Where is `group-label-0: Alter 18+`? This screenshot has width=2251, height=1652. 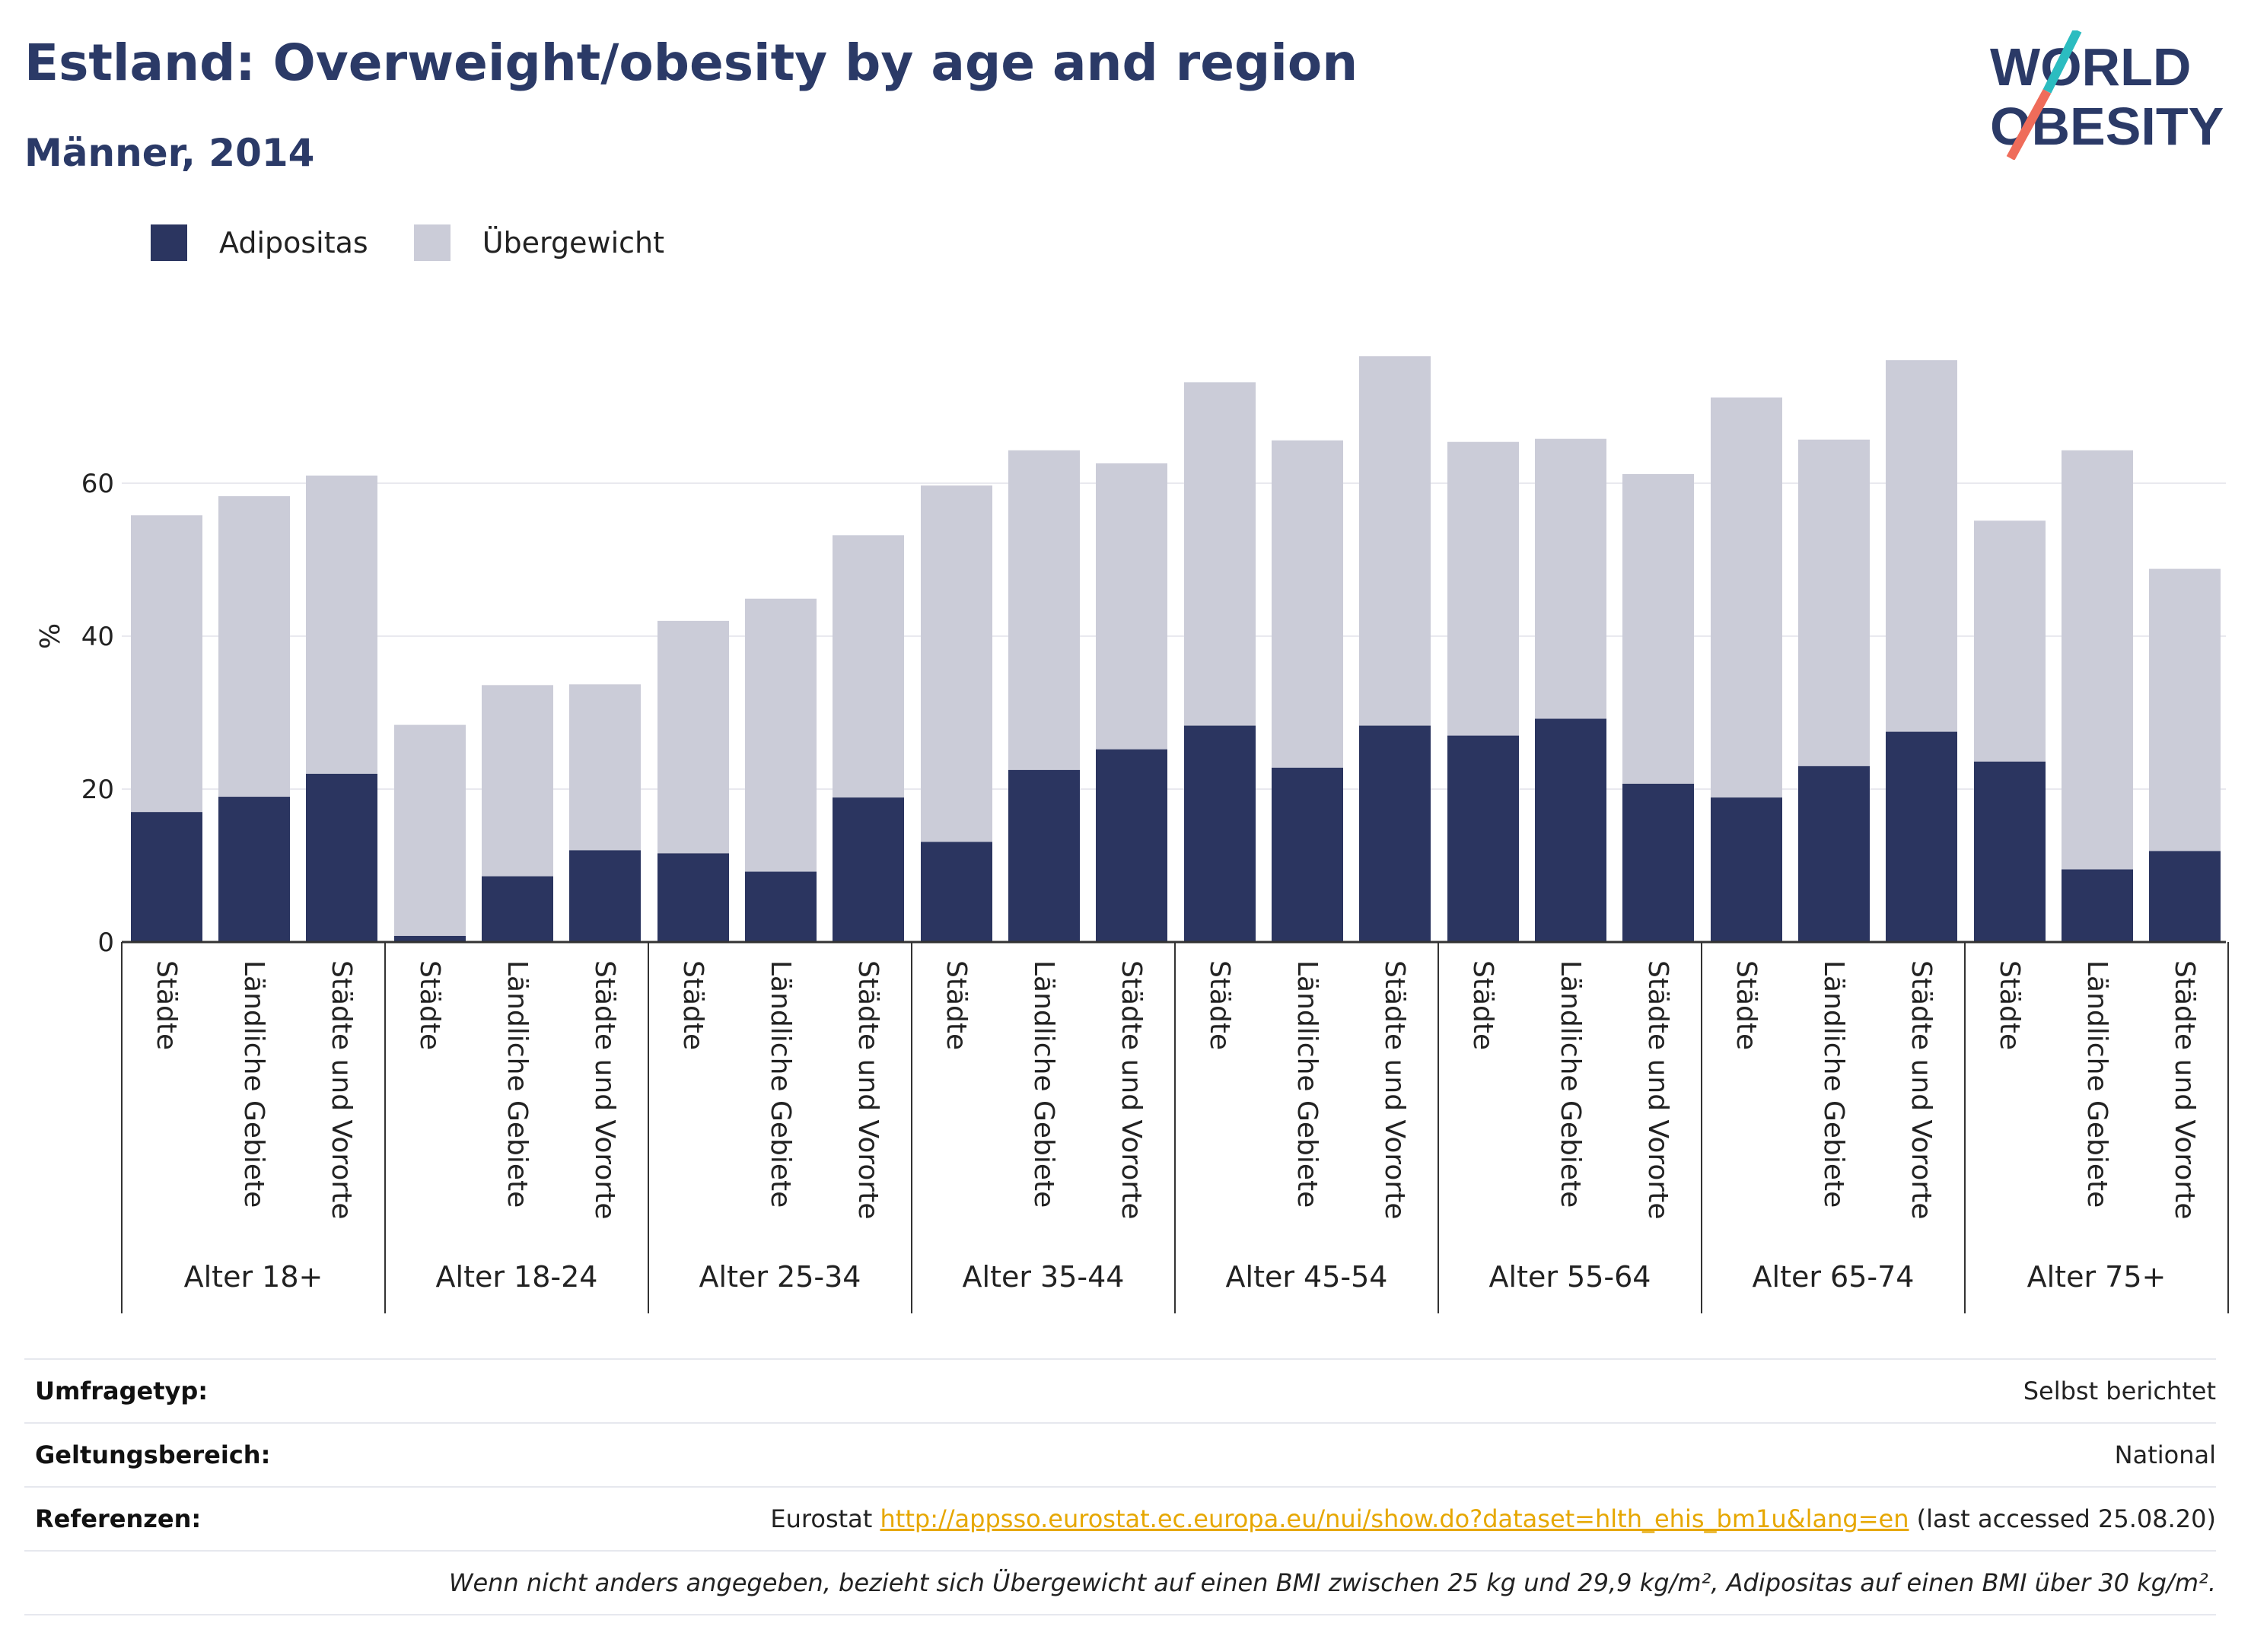
group-label-0: Alter 18+ is located at coordinates (253, 1277).